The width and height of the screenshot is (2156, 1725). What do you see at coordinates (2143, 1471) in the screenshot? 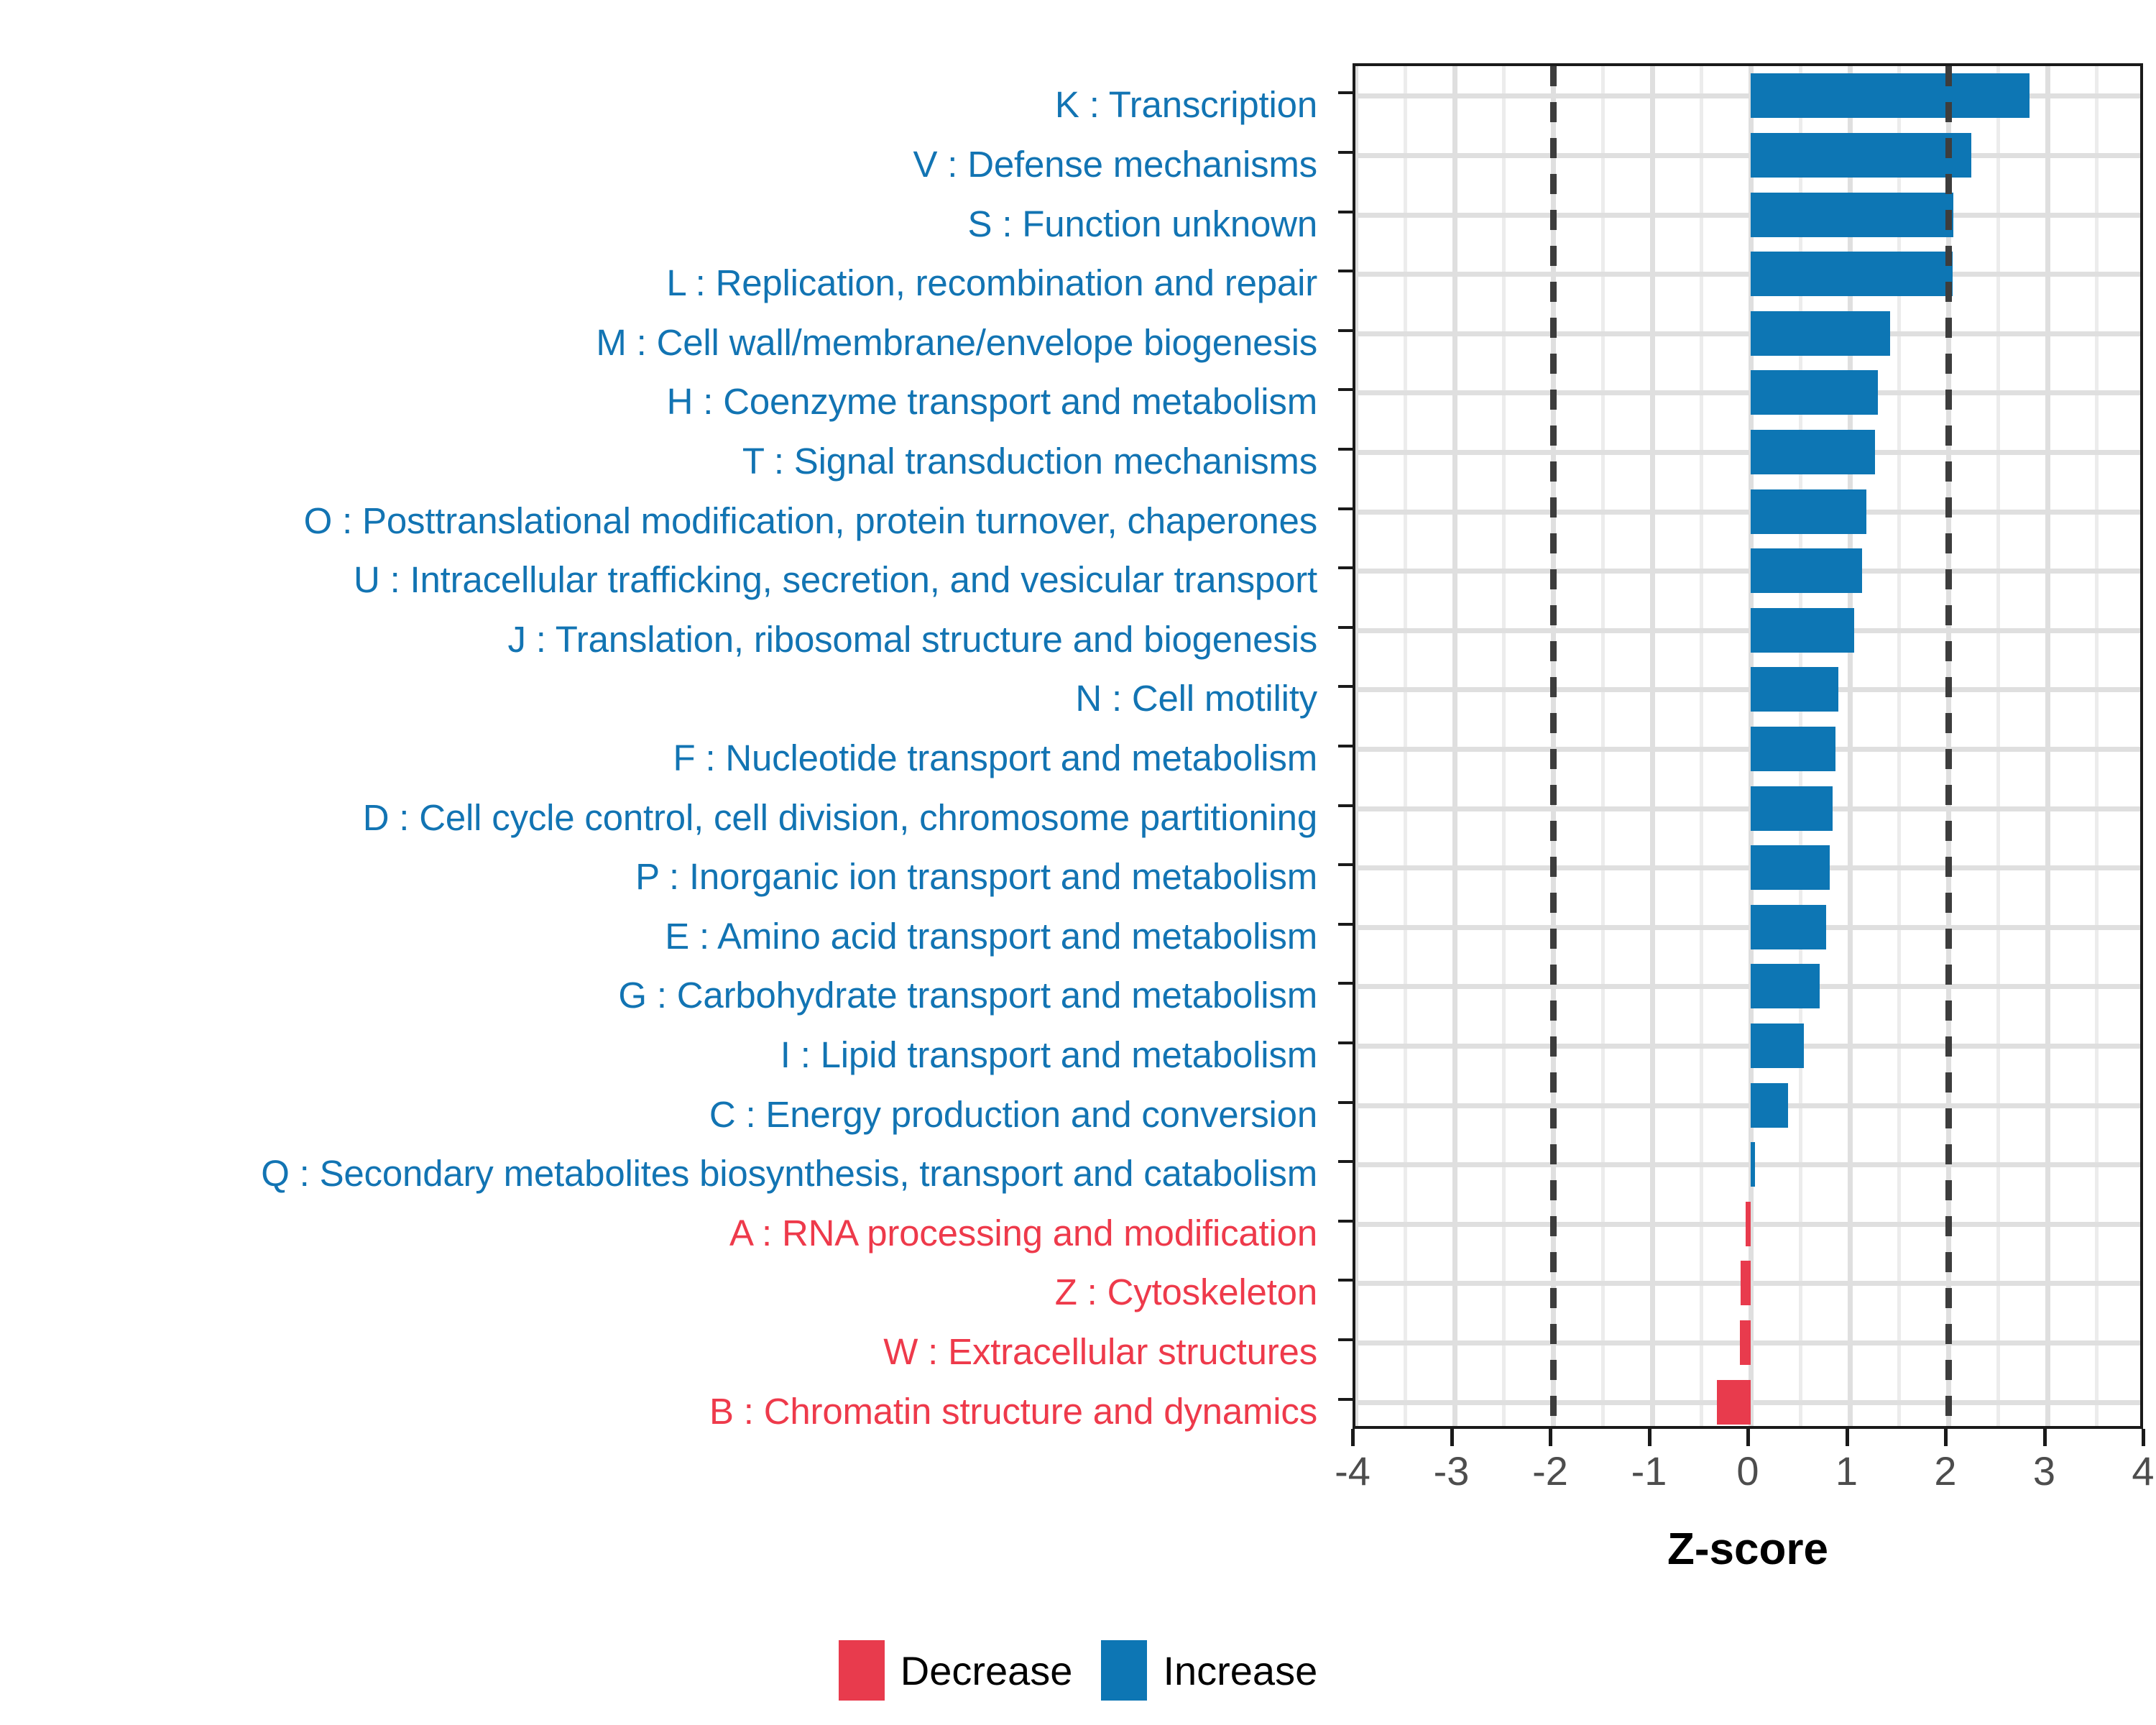
I see `x-axis-tick-label: 4` at bounding box center [2143, 1471].